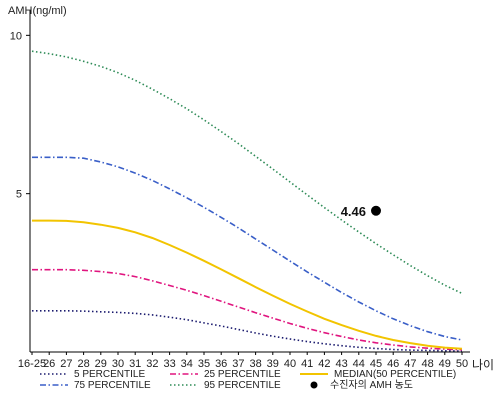 The height and width of the screenshot is (400, 500). Describe the element at coordinates (427, 364) in the screenshot. I see `x-tick-label: 48` at that location.